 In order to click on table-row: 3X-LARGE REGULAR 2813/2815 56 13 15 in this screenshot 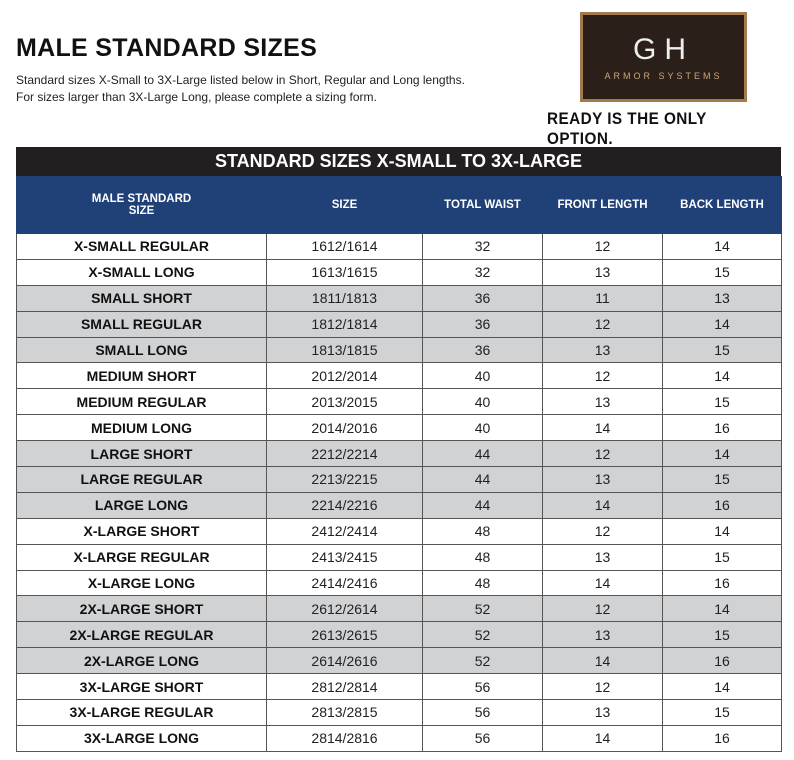, I will do `click(399, 712)`.